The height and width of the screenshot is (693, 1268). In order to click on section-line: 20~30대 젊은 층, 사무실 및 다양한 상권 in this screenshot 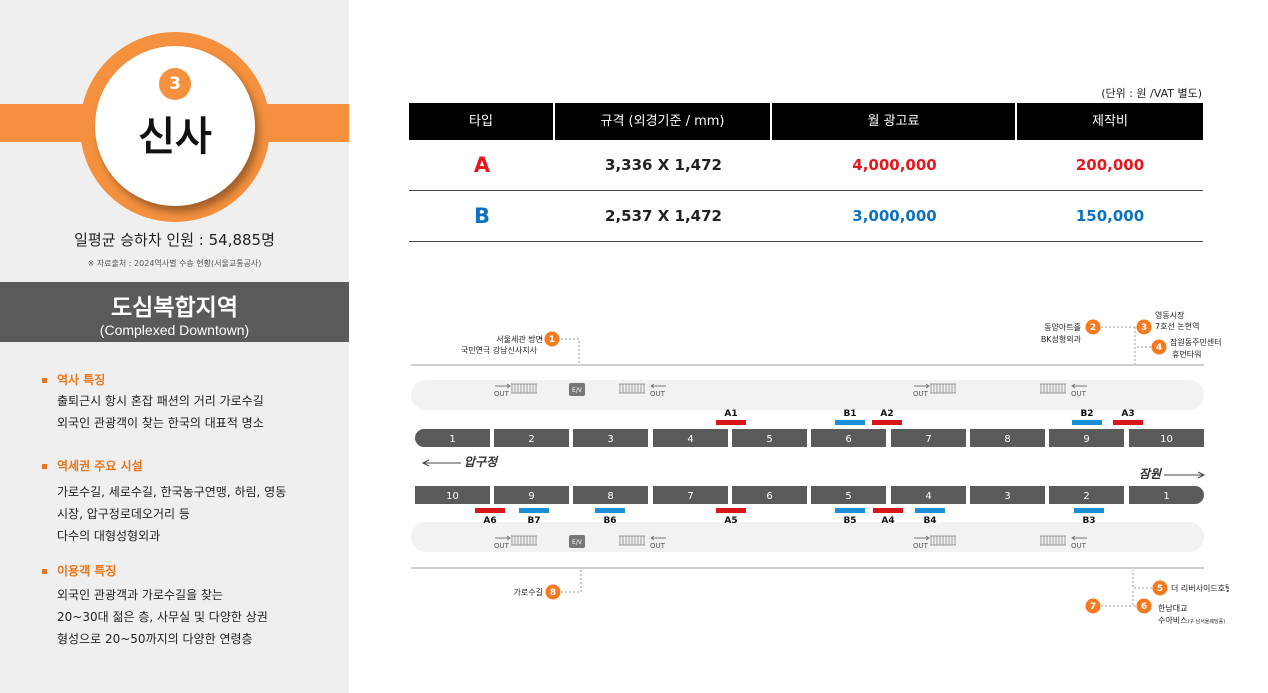, I will do `click(162, 617)`.